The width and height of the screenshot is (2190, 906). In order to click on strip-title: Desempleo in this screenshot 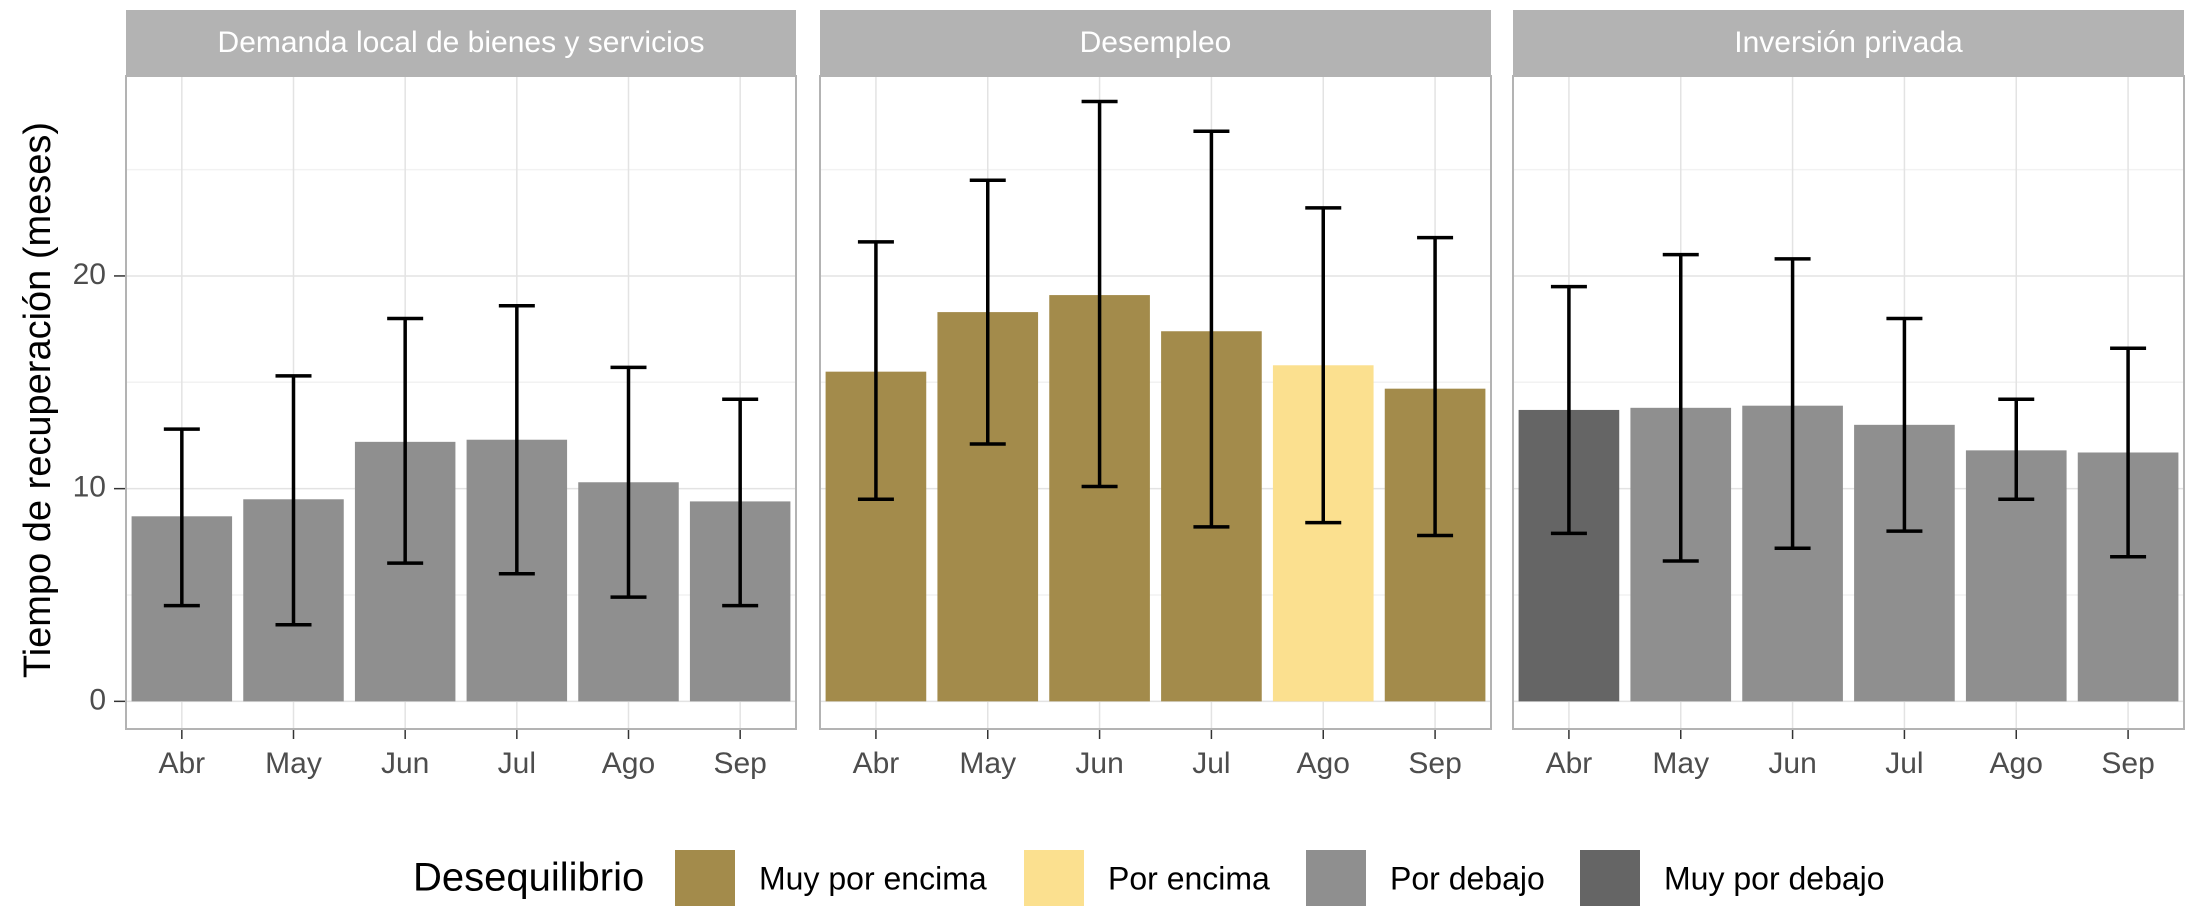, I will do `click(1156, 42)`.